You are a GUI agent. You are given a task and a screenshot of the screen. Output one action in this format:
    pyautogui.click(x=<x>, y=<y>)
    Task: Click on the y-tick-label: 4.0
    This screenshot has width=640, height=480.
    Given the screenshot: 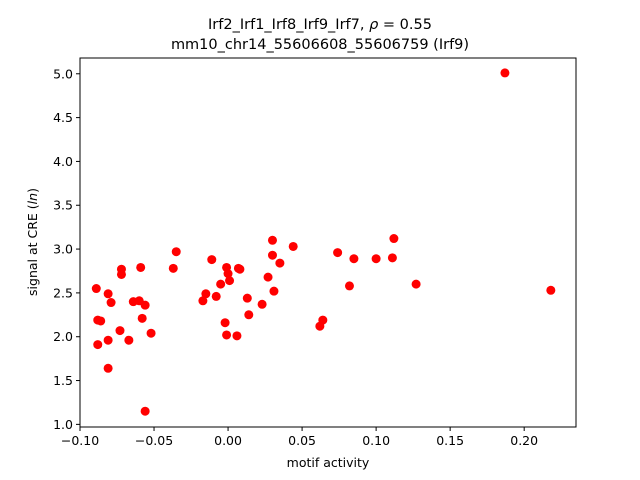 What is the action you would take?
    pyautogui.click(x=63, y=161)
    